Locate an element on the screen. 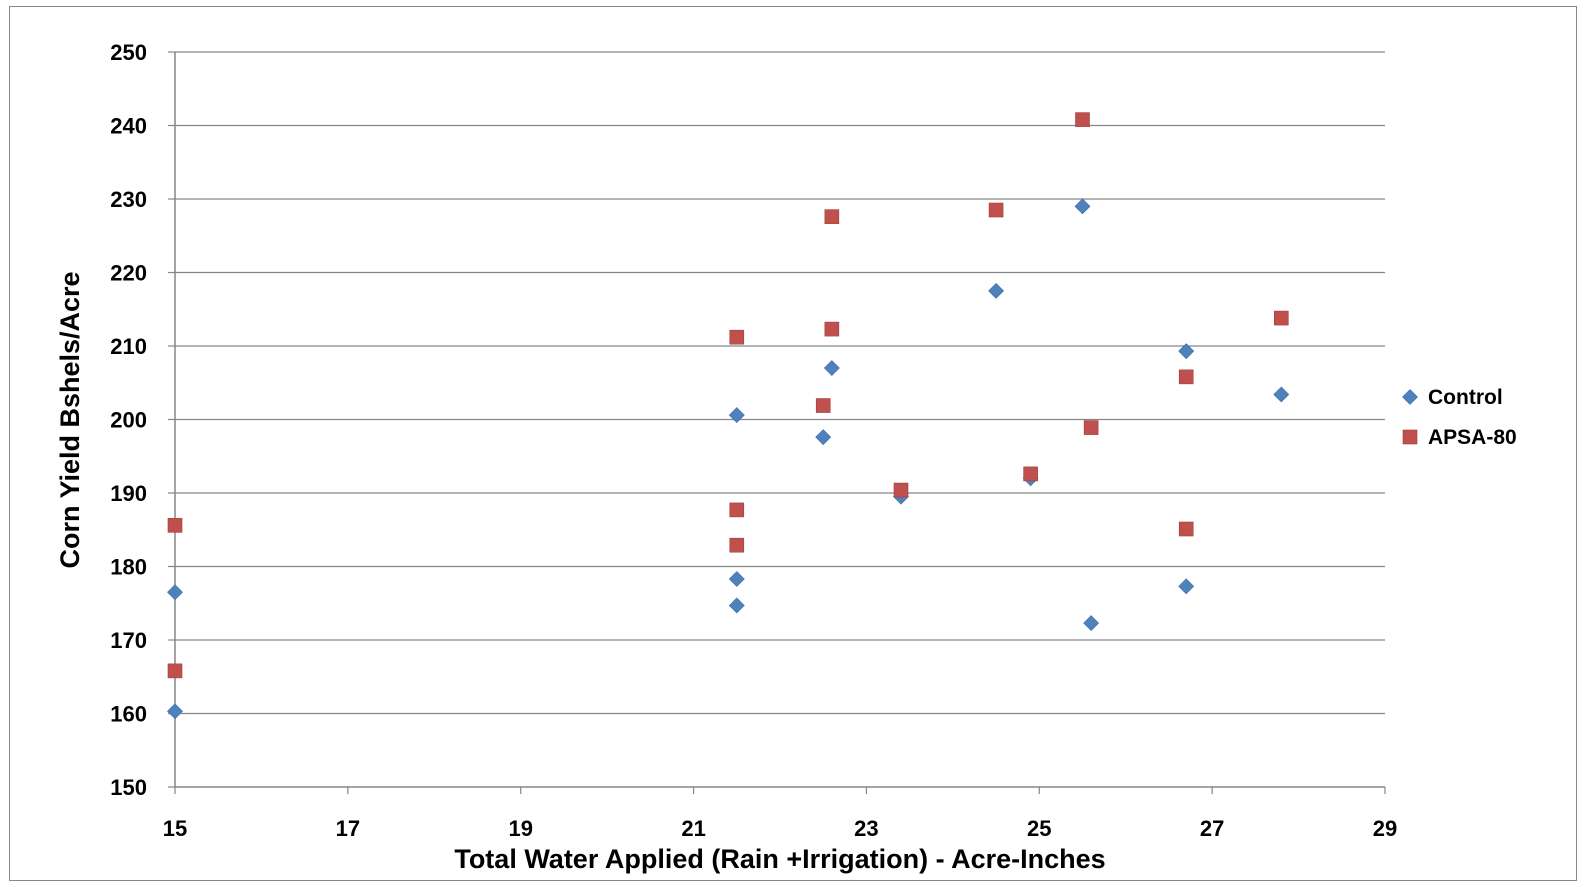 The width and height of the screenshot is (1588, 887). y-tick-label: 150 is located at coordinates (128, 787).